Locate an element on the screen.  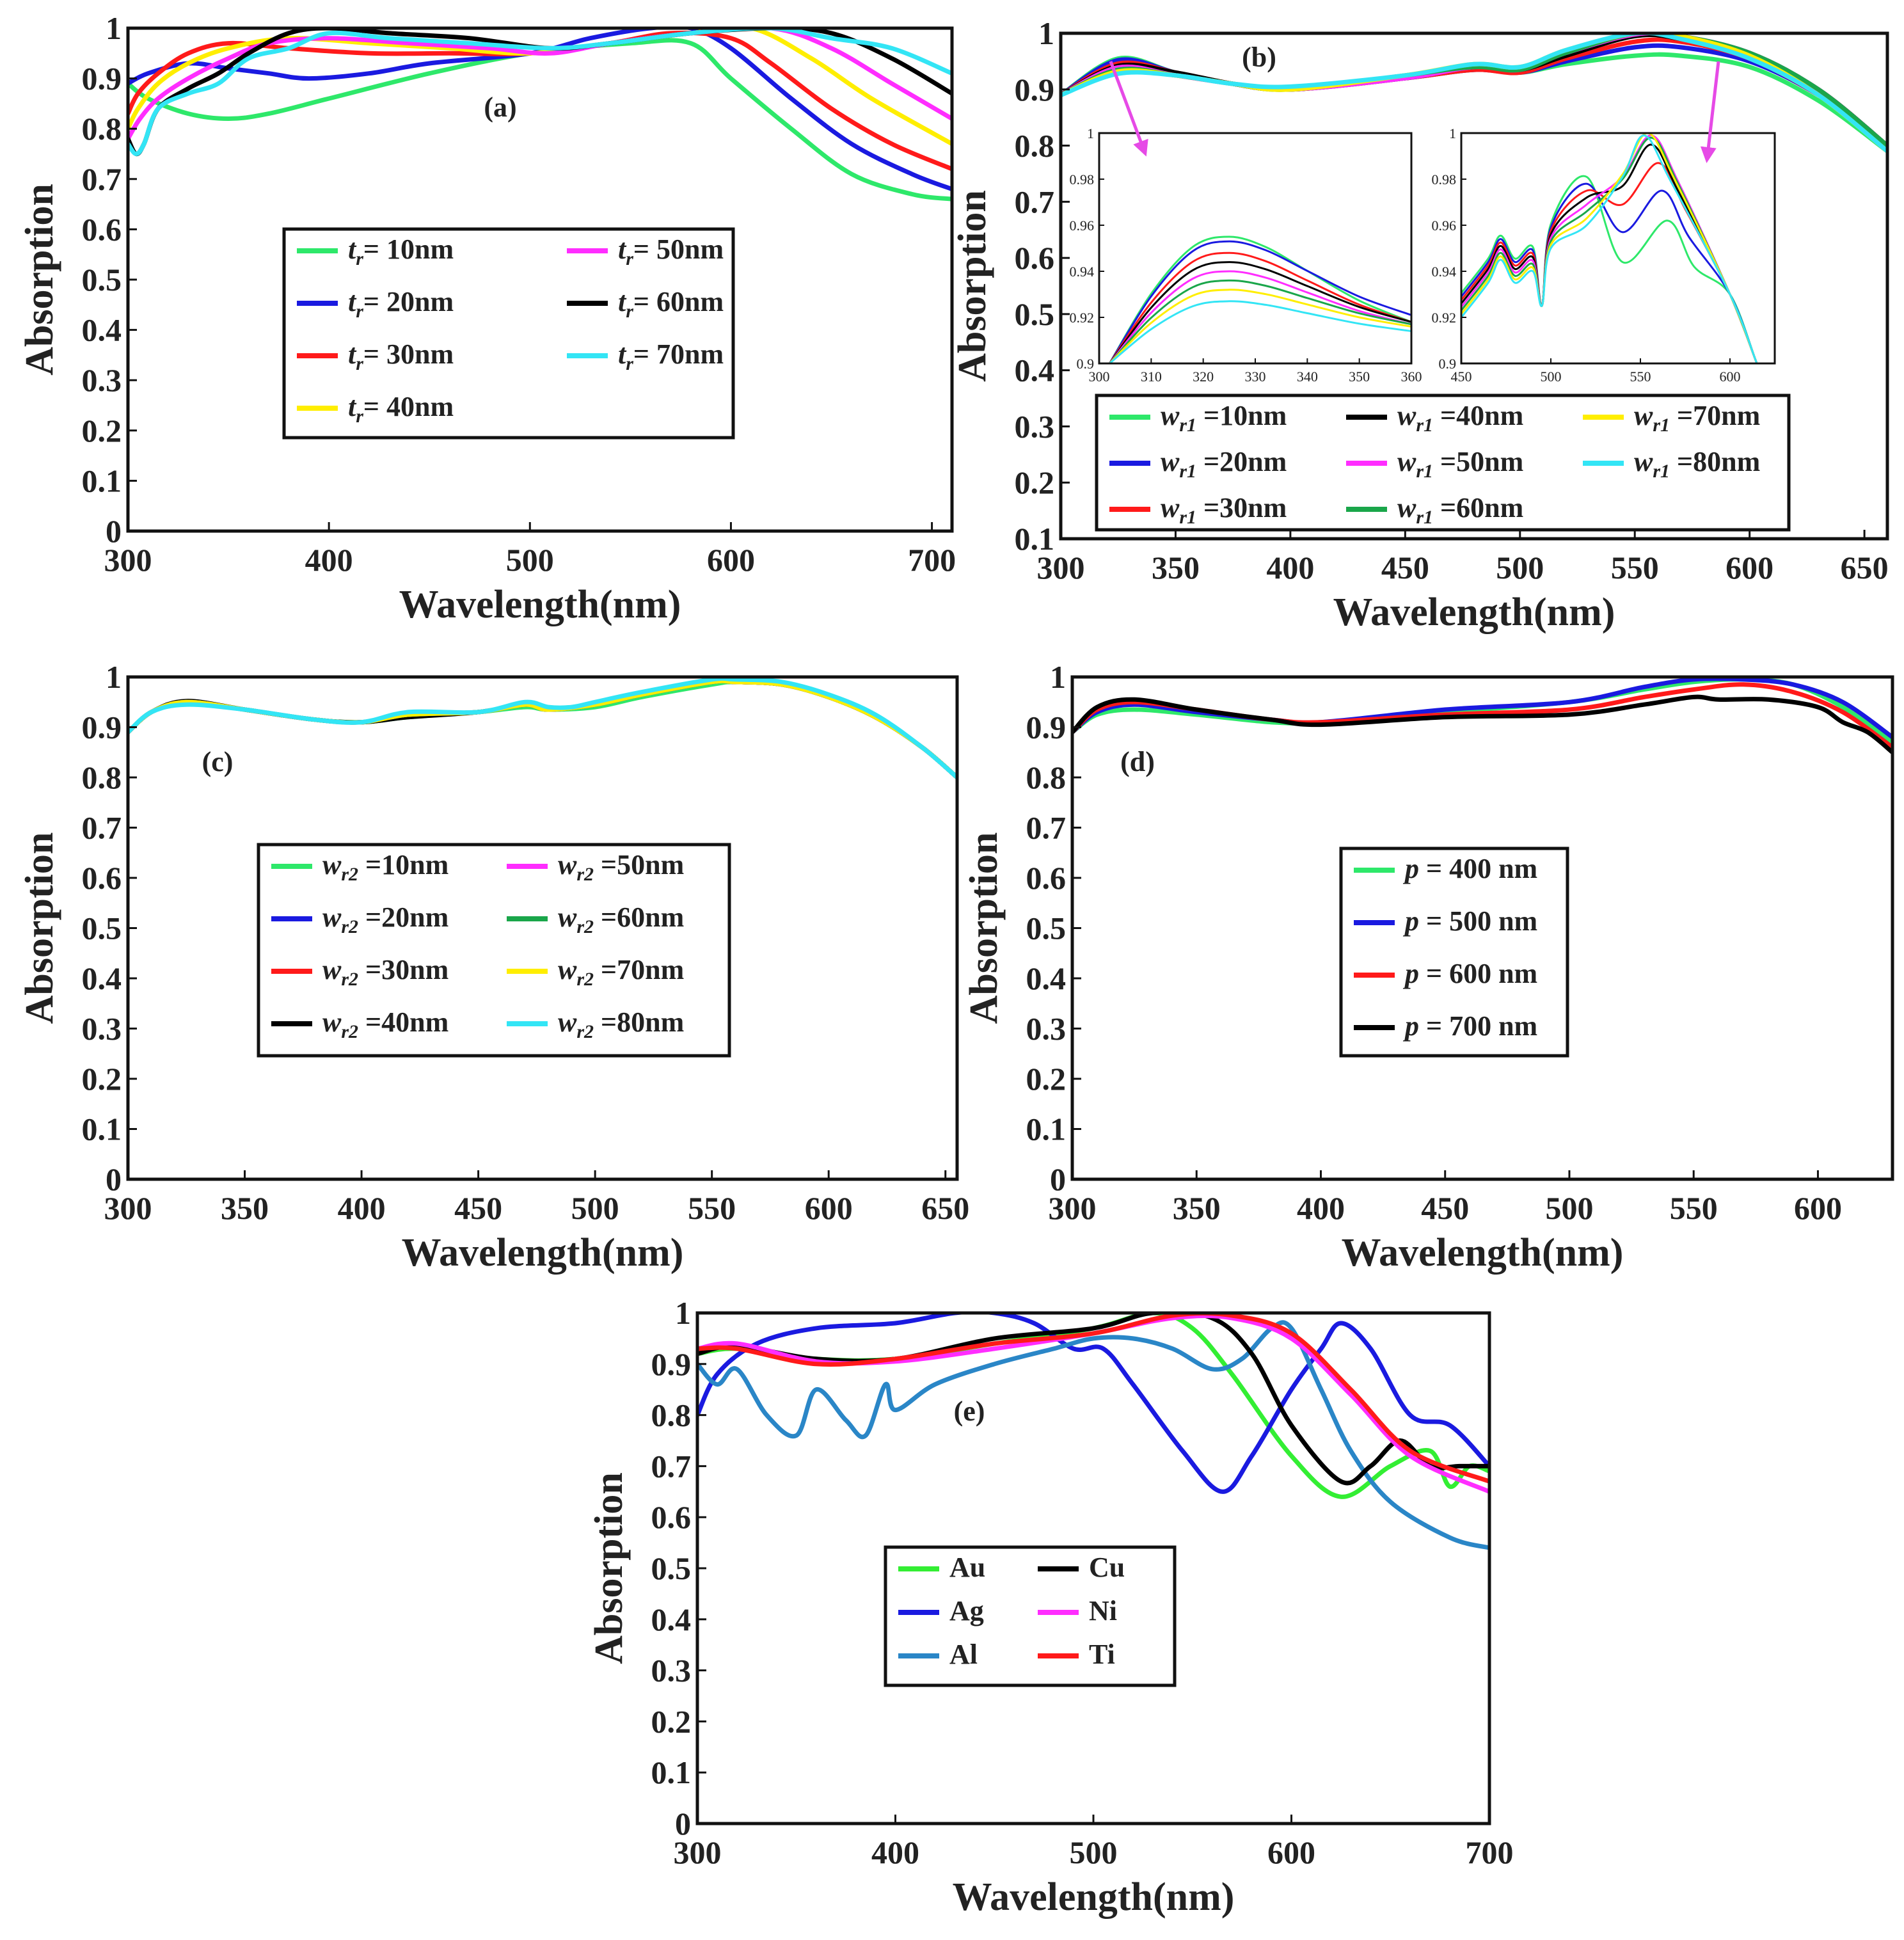
legend-item: tr= 60nm is located at coordinates (645, 304).